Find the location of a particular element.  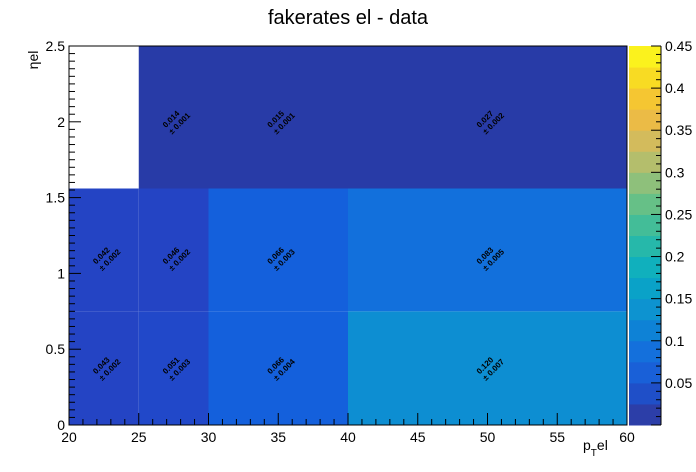

x-axis-title-tail: el is located at coordinates (602, 445).